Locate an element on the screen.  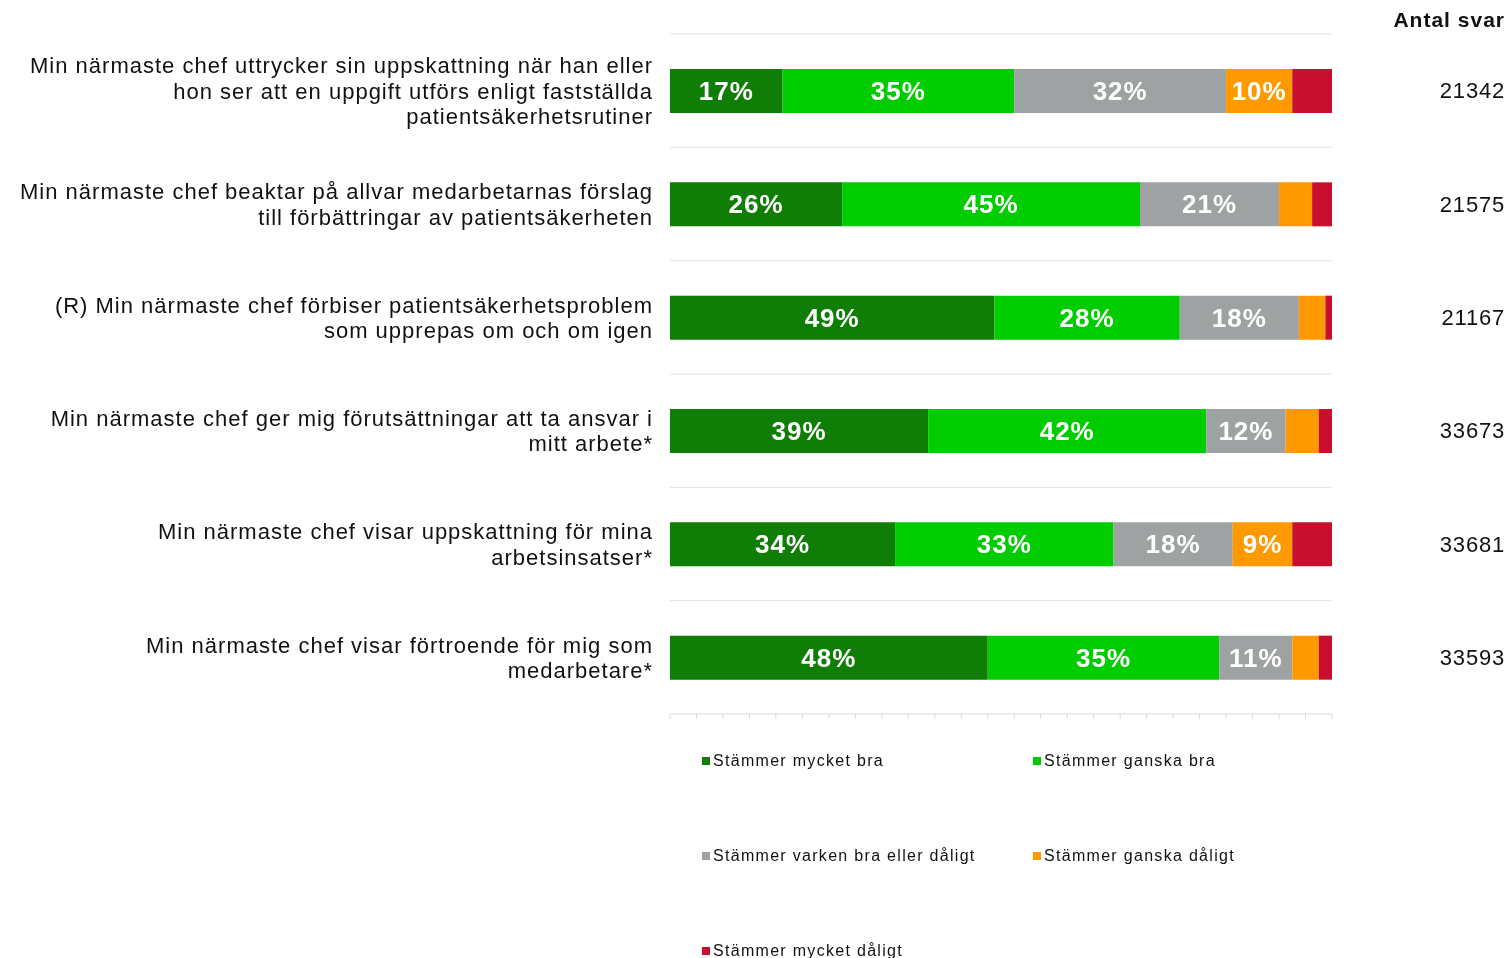
data-label: 45% is located at coordinates (991, 204).